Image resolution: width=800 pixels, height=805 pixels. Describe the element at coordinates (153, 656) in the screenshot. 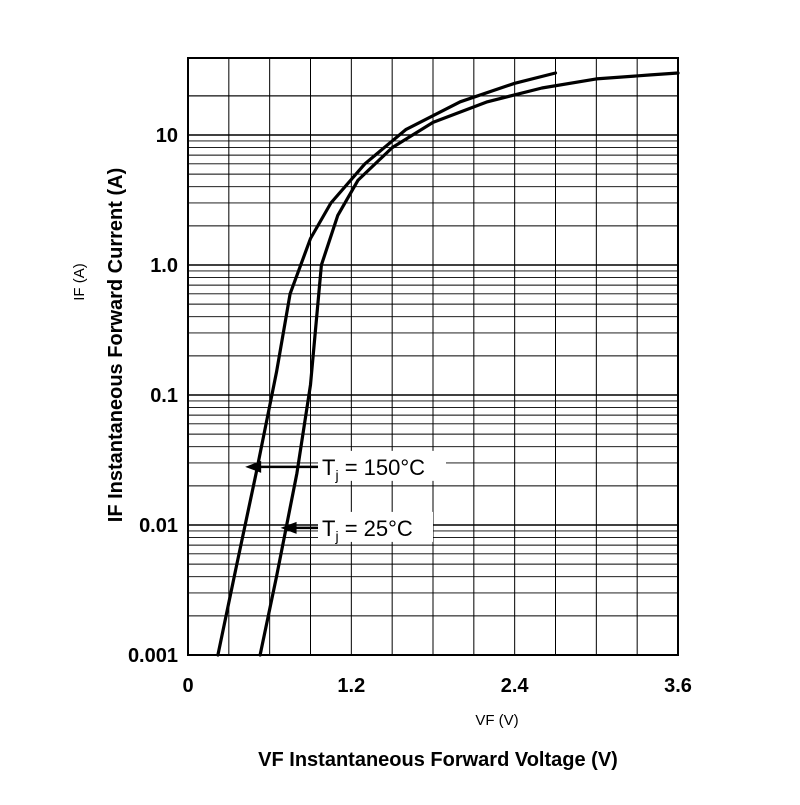

I see `y-tick-label: 0.001` at that location.